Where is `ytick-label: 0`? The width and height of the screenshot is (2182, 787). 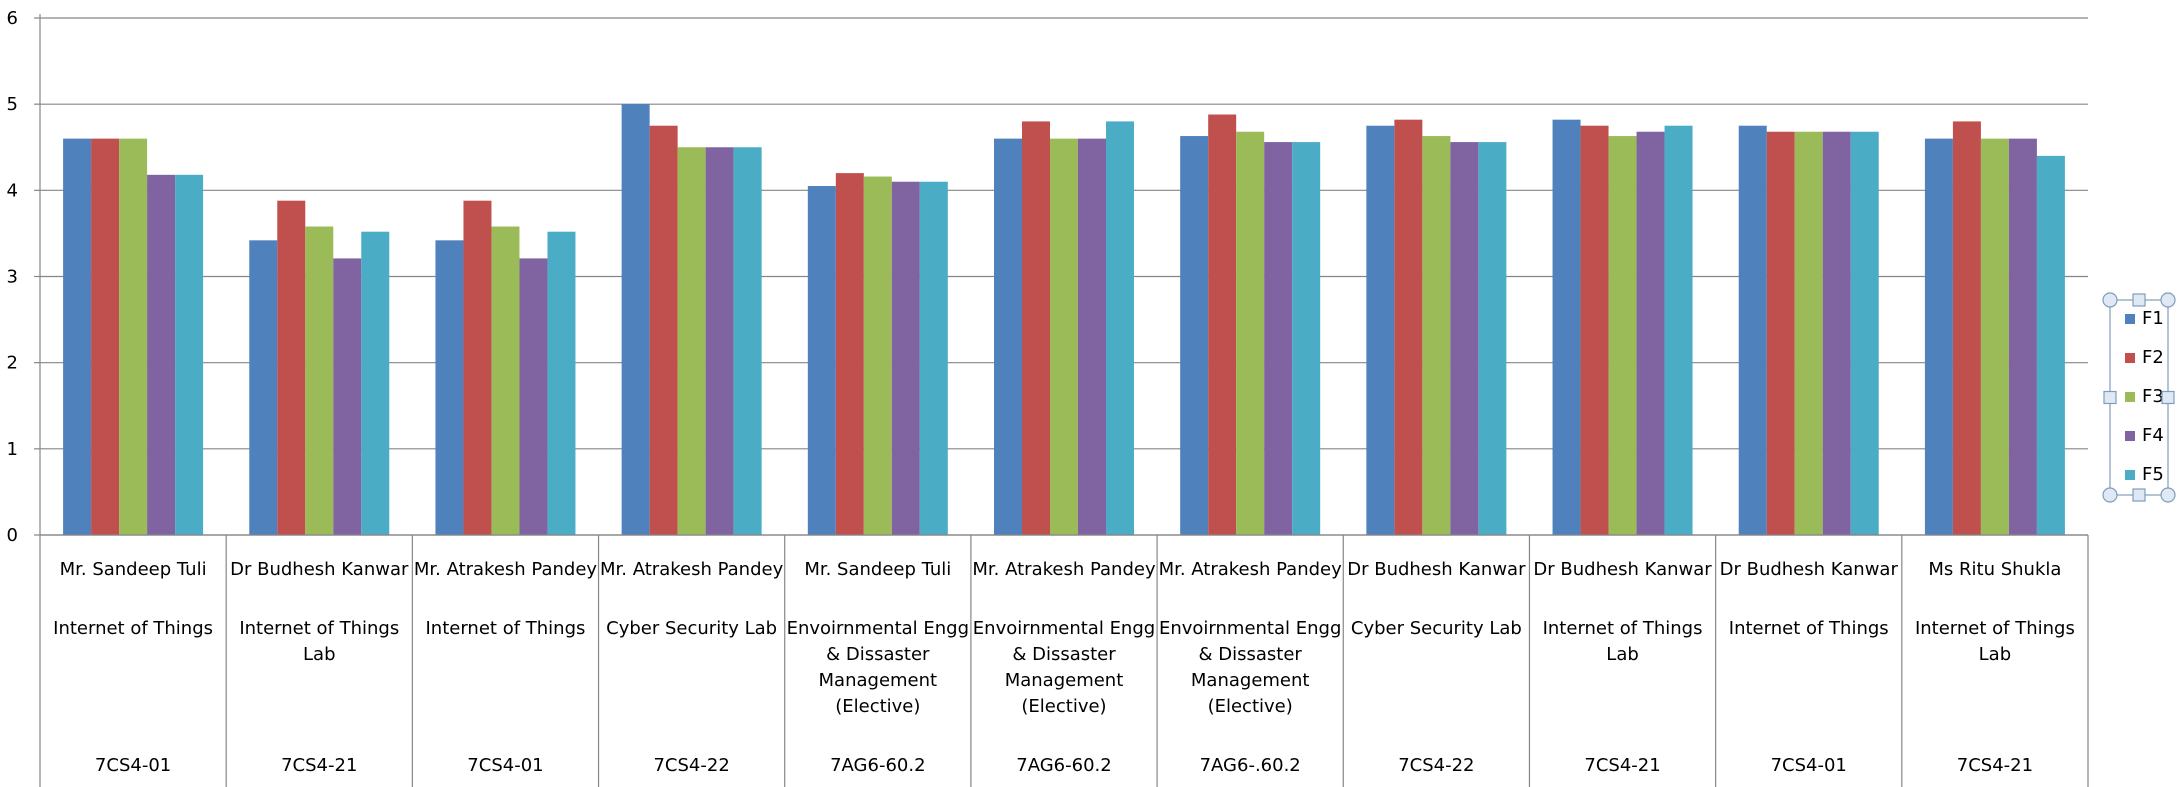 ytick-label: 0 is located at coordinates (12, 535).